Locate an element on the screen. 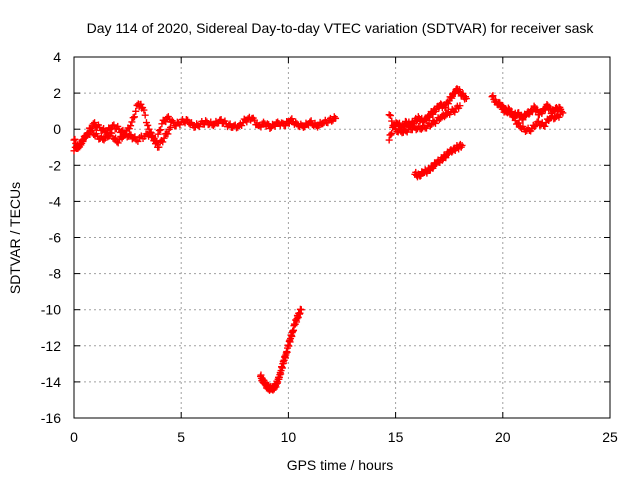 This screenshot has height=480, width=640. y-tick-label: 0 is located at coordinates (57, 129).